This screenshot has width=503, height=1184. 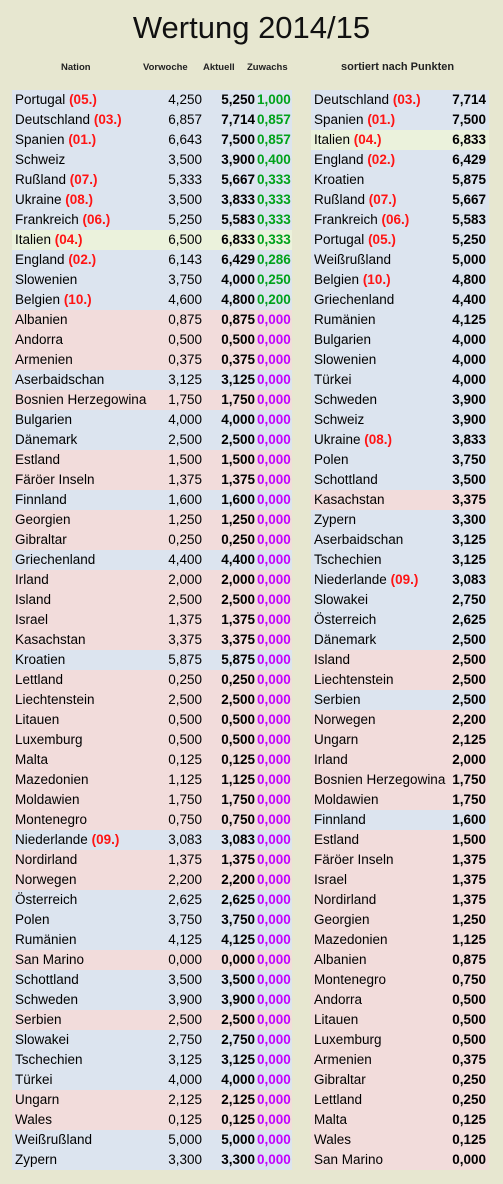 What do you see at coordinates (238, 1099) in the screenshot?
I see `current-value: 2,125` at bounding box center [238, 1099].